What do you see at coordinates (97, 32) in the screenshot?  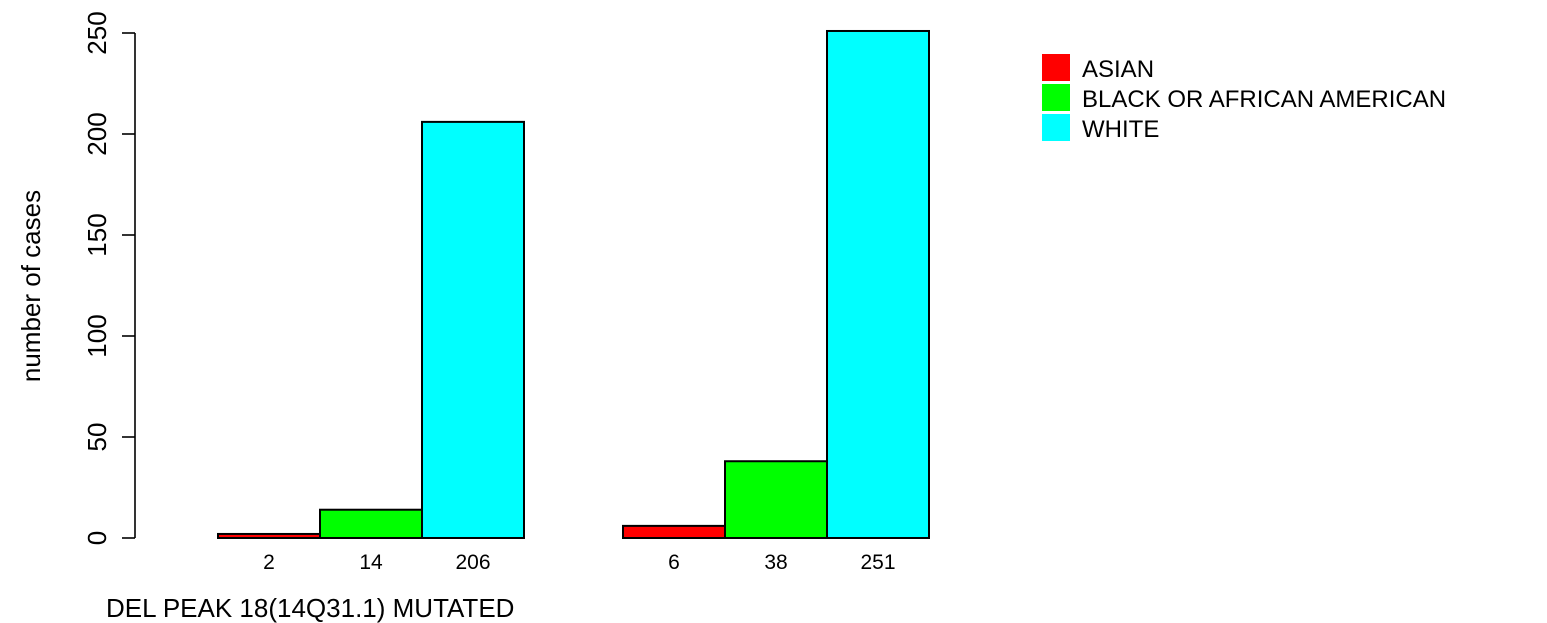 I see `y-tick-label: 250` at bounding box center [97, 32].